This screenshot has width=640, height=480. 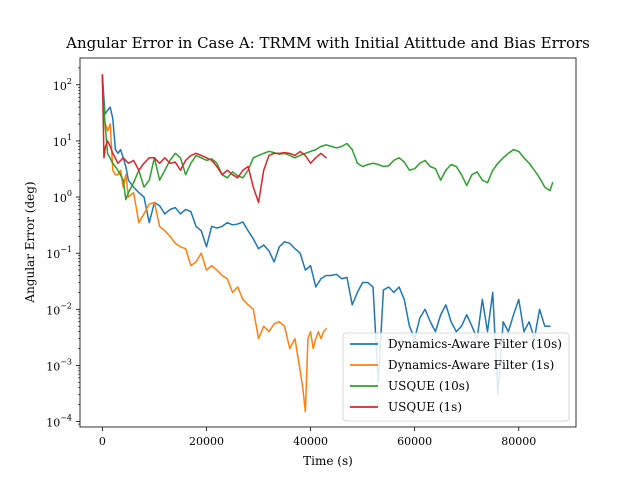 I want to click on y-tick-label: 10⁻³, so click(x=59, y=365).